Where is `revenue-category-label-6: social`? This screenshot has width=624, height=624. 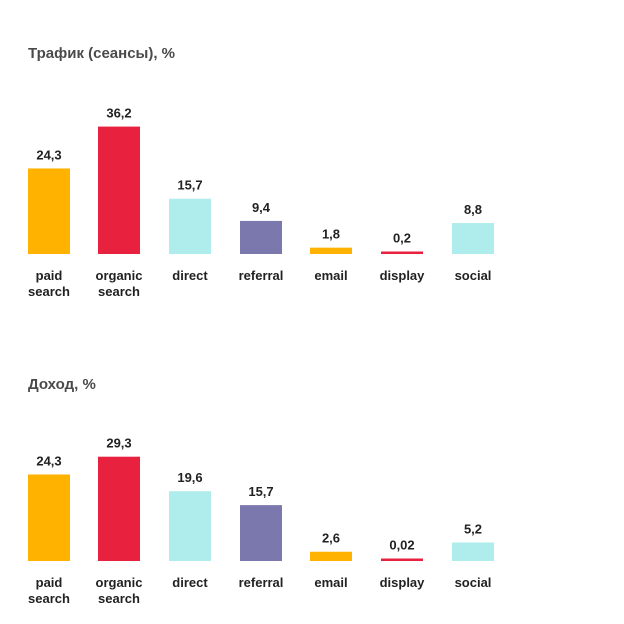 revenue-category-label-6: social is located at coordinates (473, 582).